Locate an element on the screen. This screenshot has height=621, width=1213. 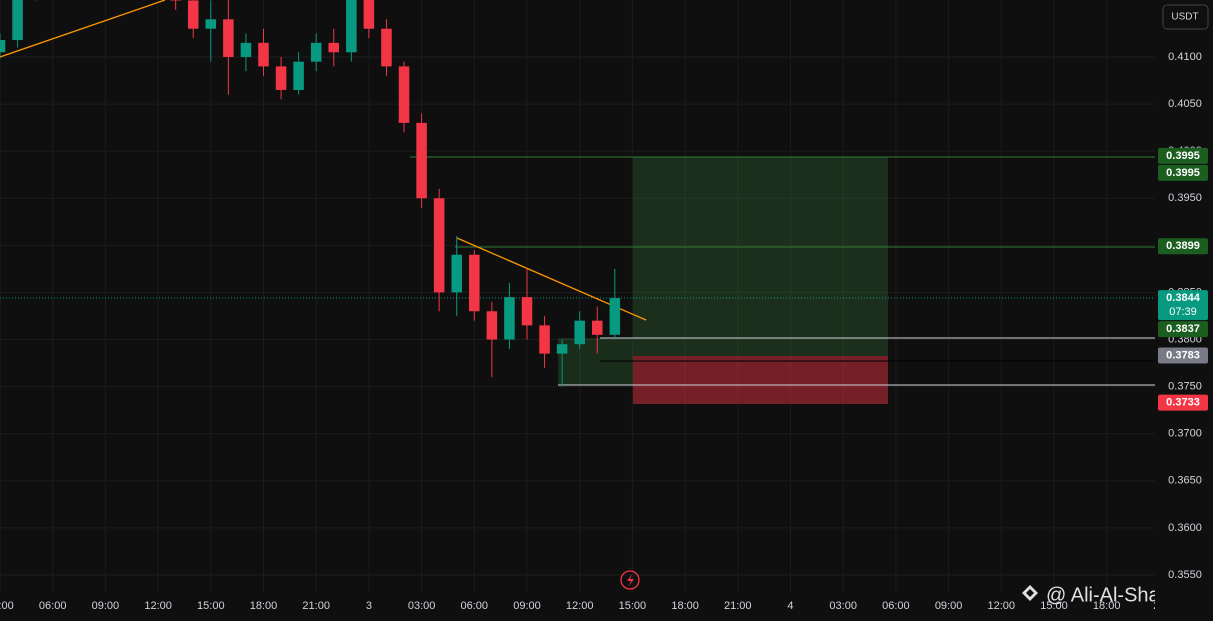
y-tick-label: 0.3550 is located at coordinates (1185, 575).